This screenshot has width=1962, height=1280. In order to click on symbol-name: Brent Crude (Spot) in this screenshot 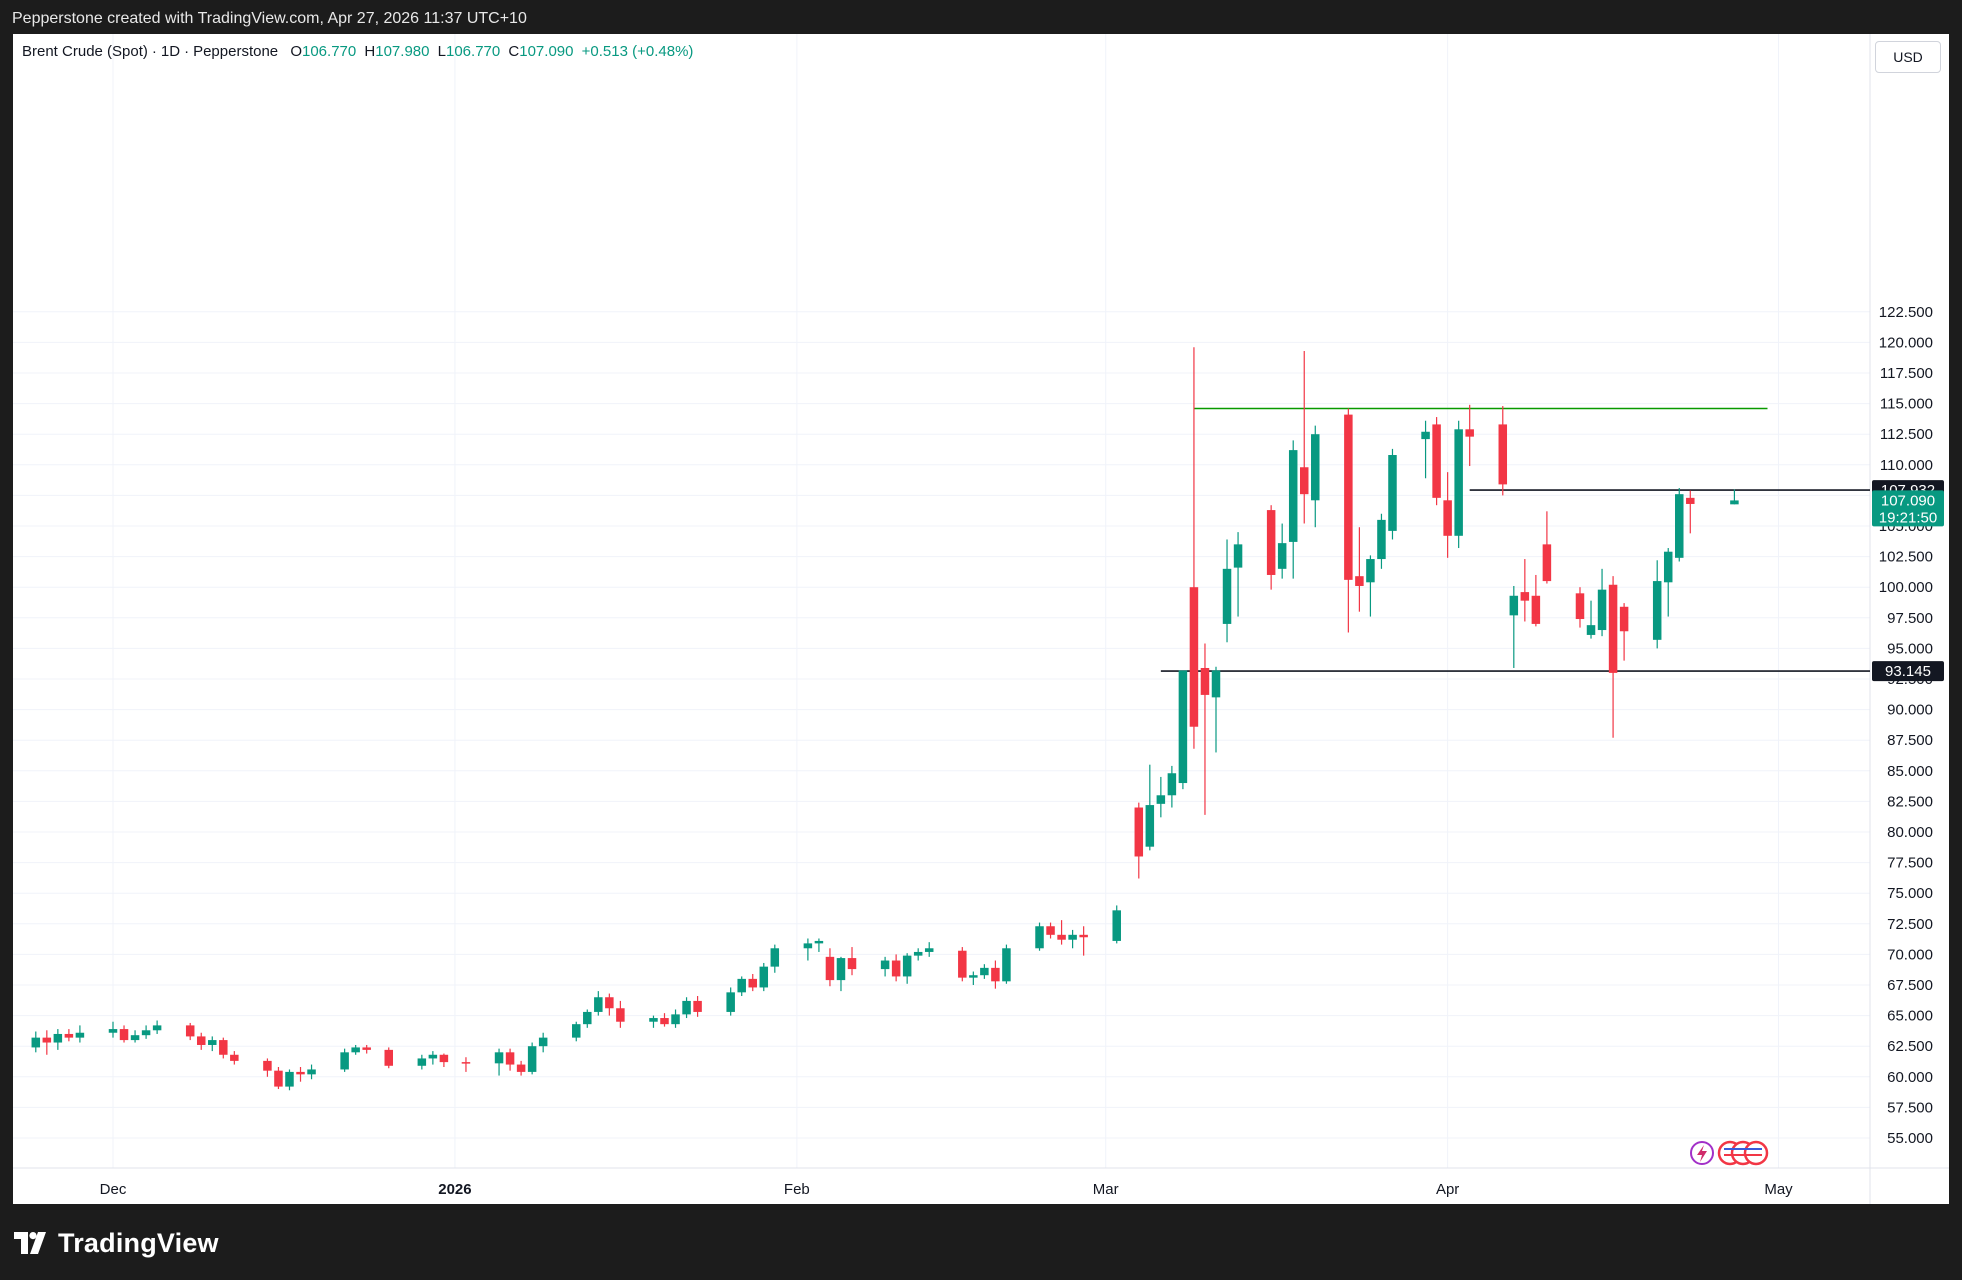, I will do `click(85, 51)`.